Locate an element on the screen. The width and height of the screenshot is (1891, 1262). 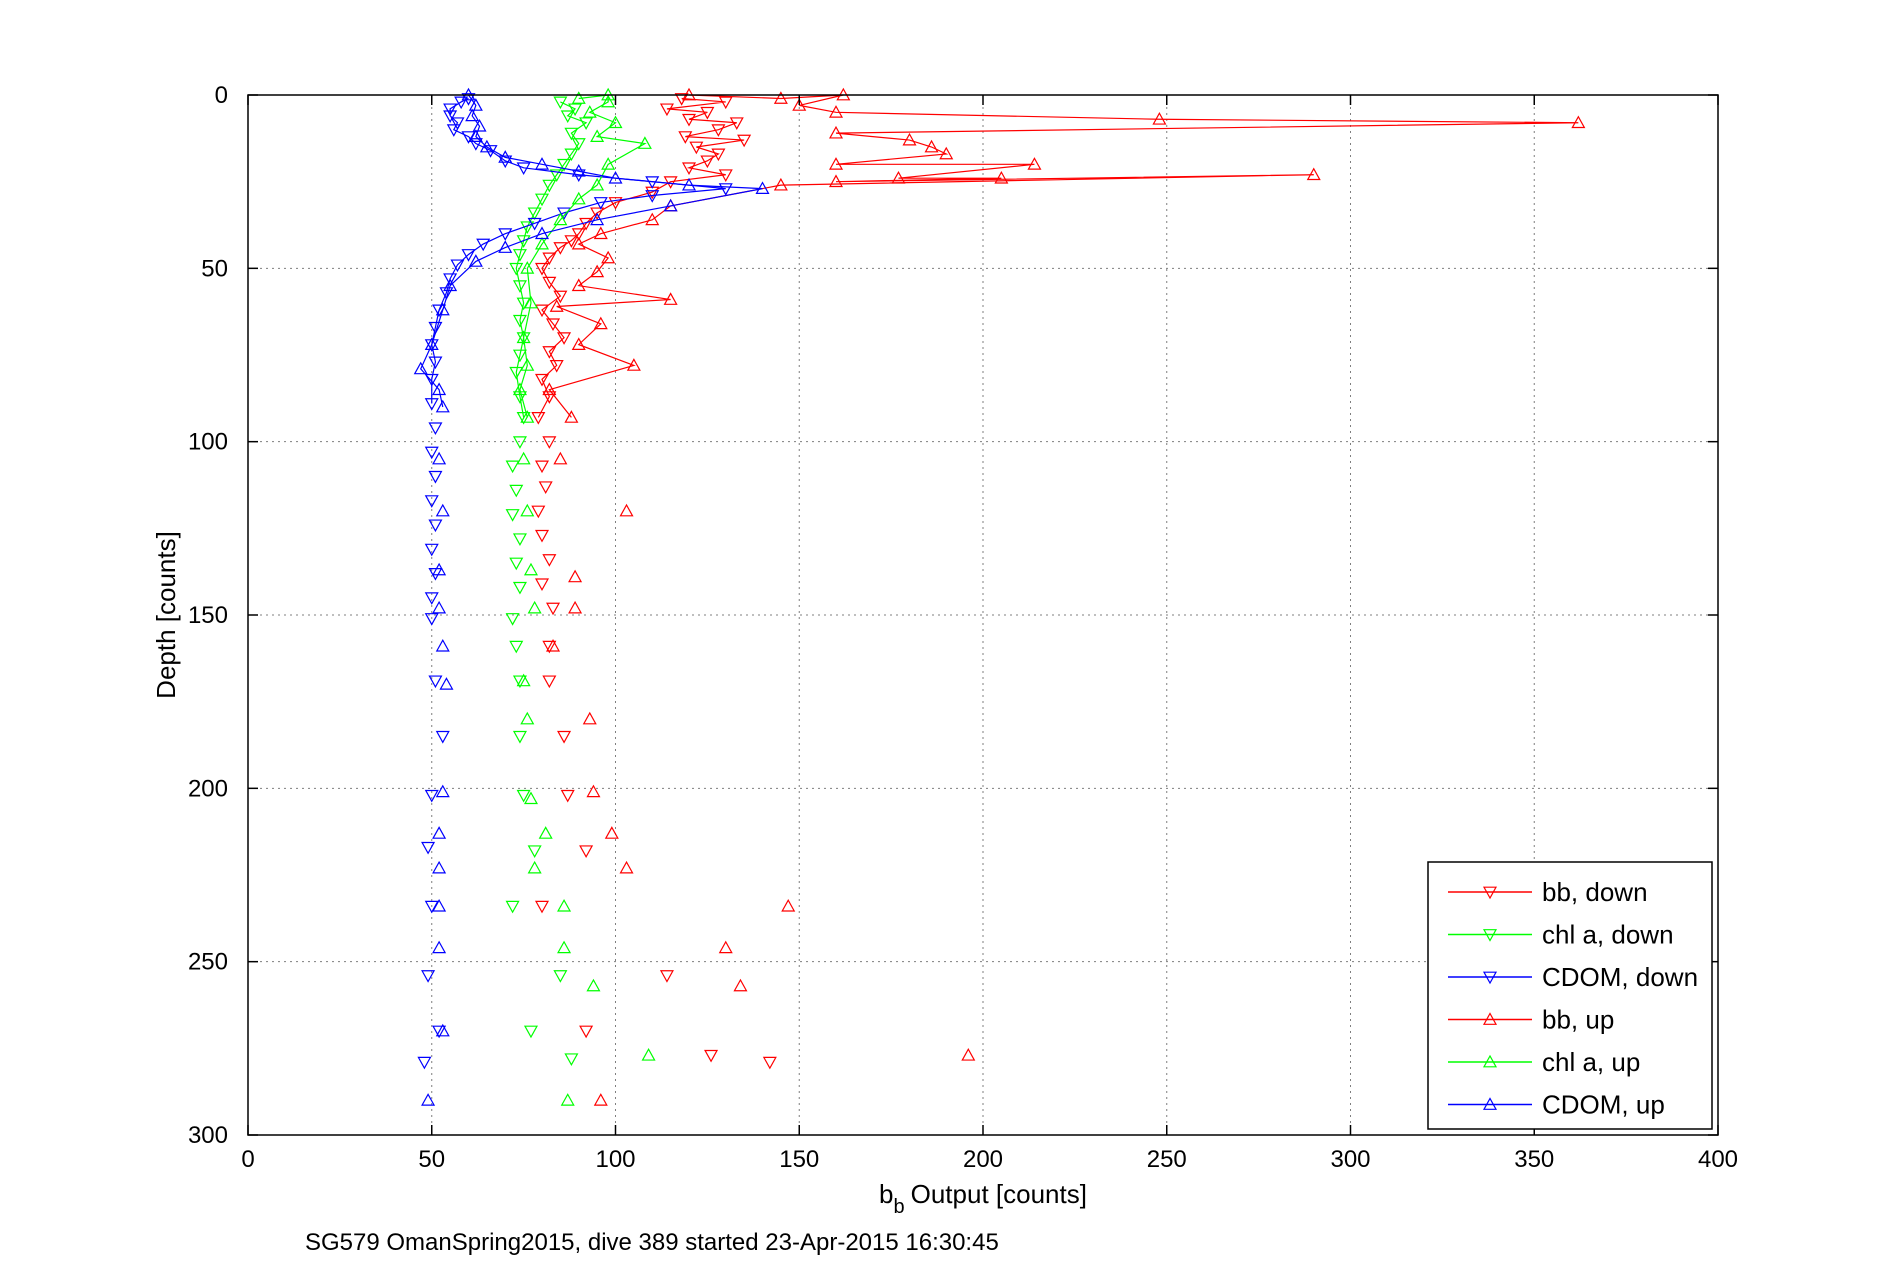
legend-label: chl a, up is located at coordinates (1591, 1062).